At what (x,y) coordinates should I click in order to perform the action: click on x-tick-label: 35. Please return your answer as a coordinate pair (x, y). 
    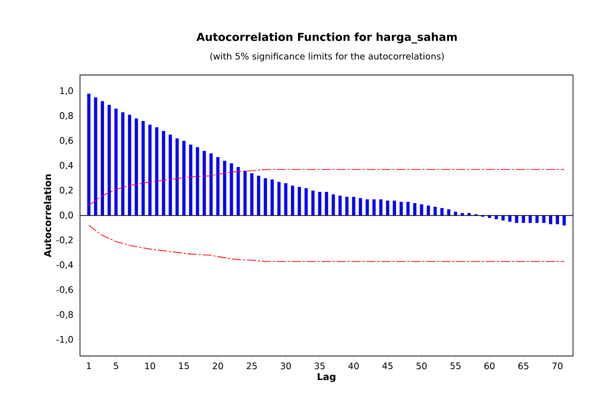
    Looking at the image, I should click on (319, 366).